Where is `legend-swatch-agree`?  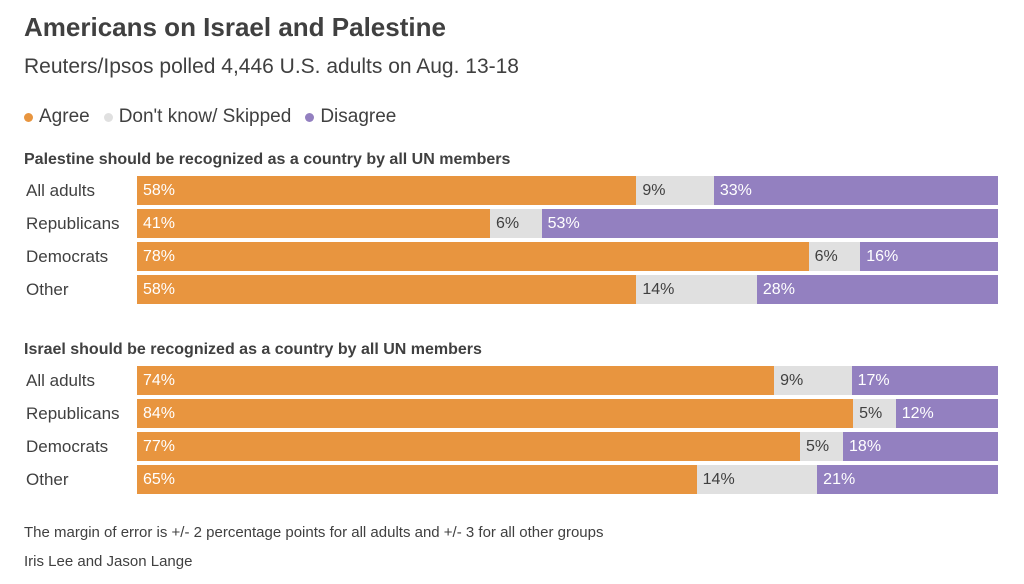
legend-swatch-agree is located at coordinates (28, 117).